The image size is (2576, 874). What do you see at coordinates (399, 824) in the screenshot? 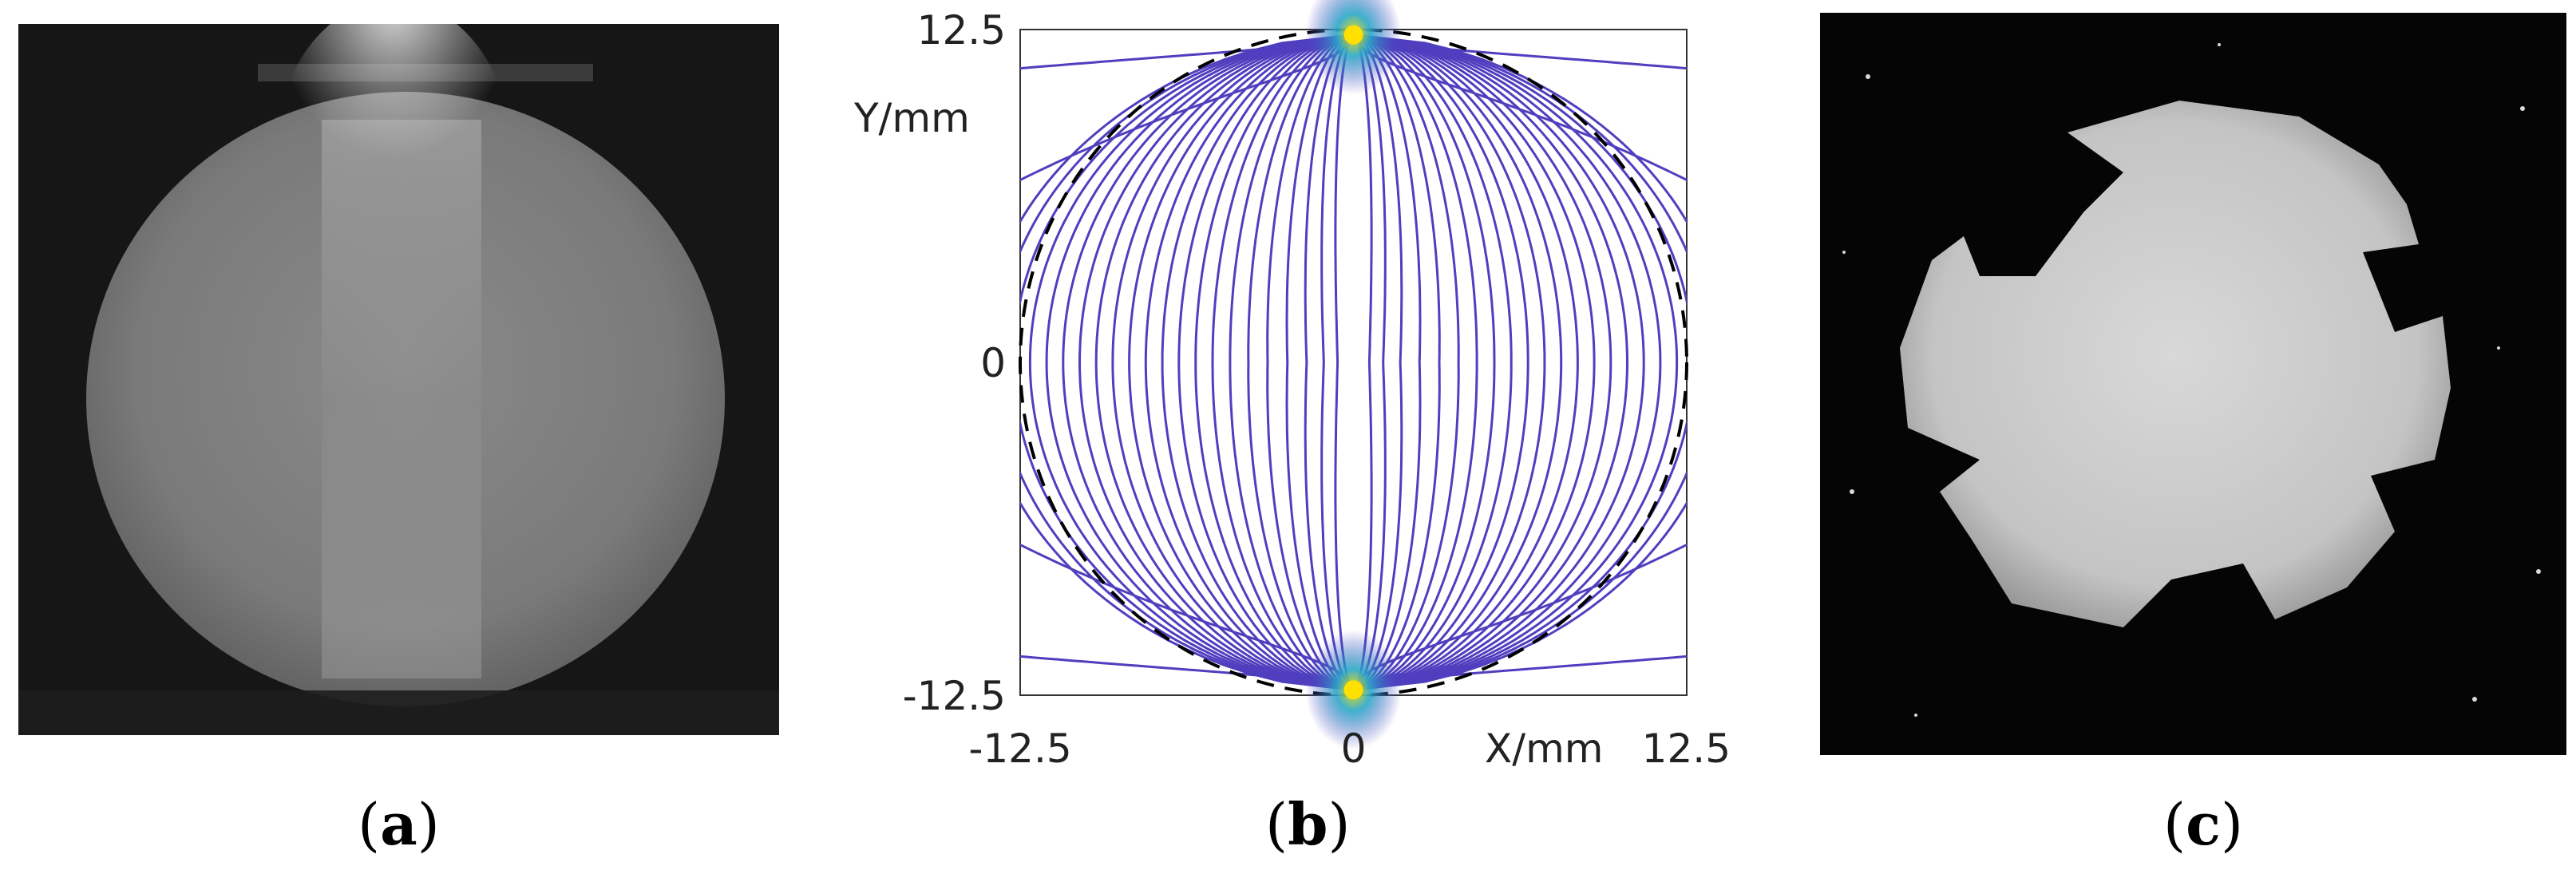
I see `caption-a: (a)` at bounding box center [399, 824].